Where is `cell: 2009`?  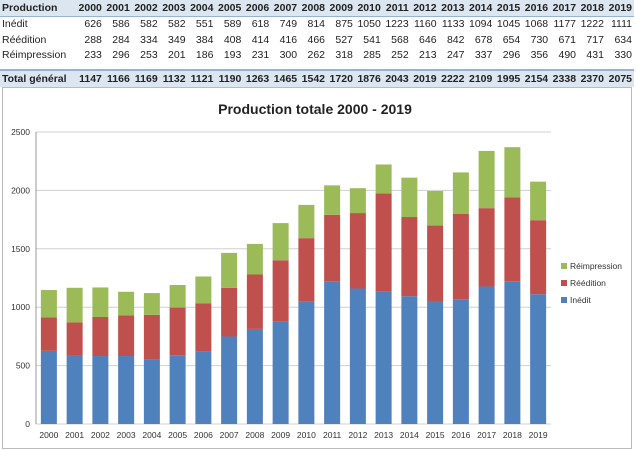
cell: 2009 is located at coordinates (341, 8).